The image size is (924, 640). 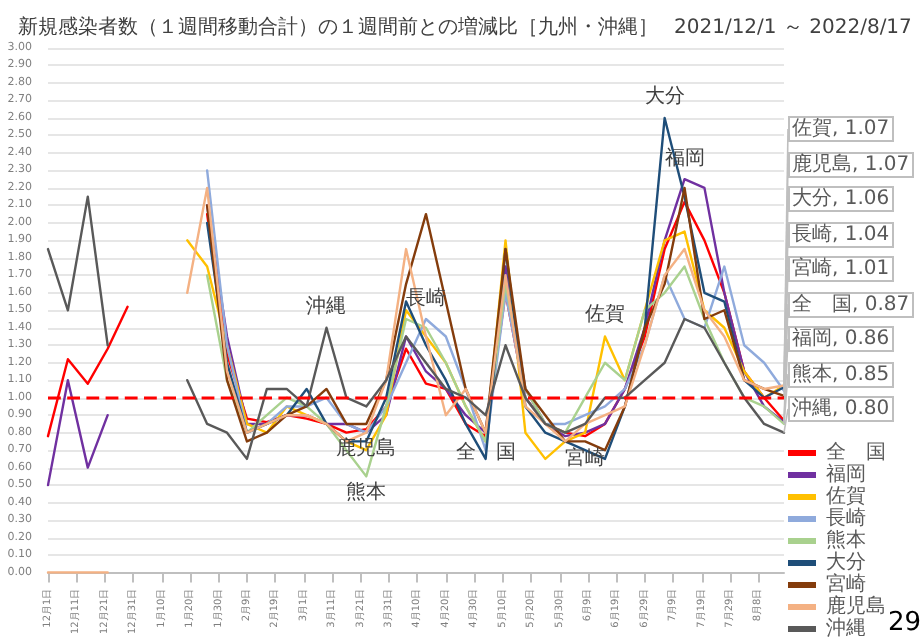 I want to click on legend-label: 宮崎, so click(x=846, y=584).